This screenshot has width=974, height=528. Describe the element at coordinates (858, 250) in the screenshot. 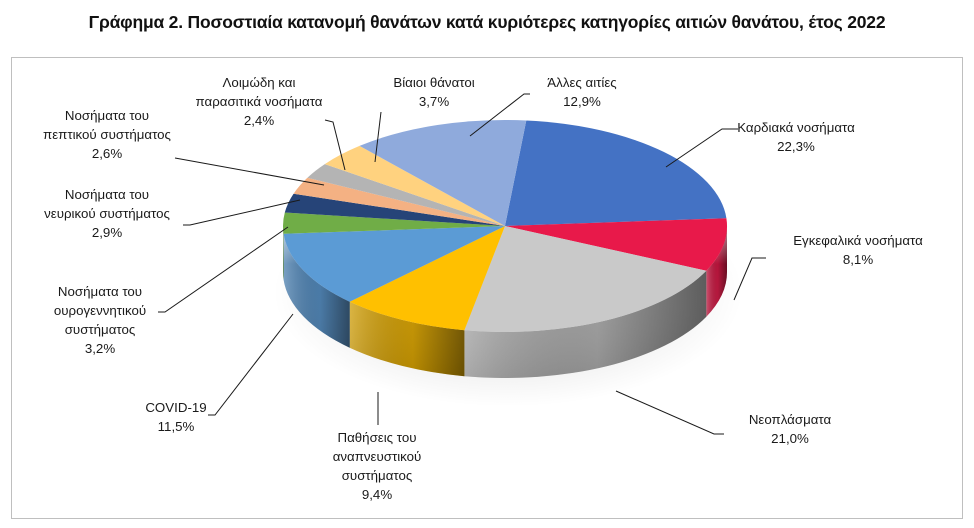

I see `data-label-egkefalika: Εγκεφαλικά νοσήματα 8,1%` at that location.